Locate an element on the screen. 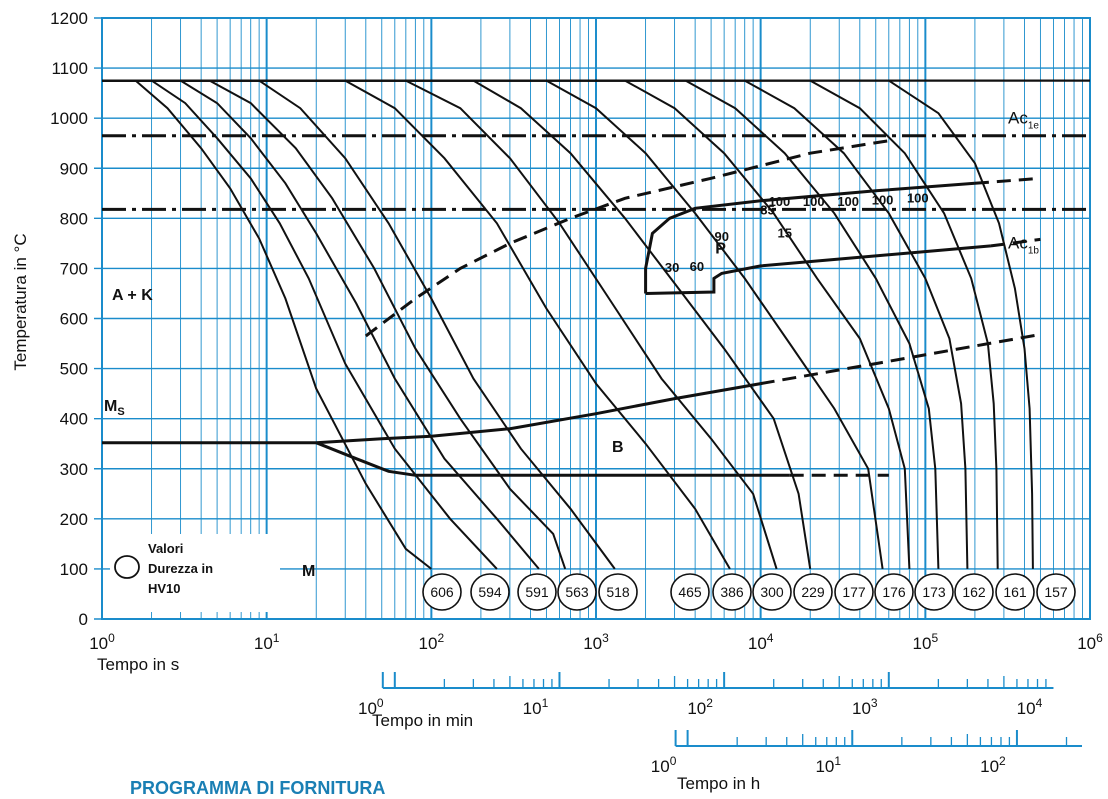  hardness-value: 229 is located at coordinates (813, 592).